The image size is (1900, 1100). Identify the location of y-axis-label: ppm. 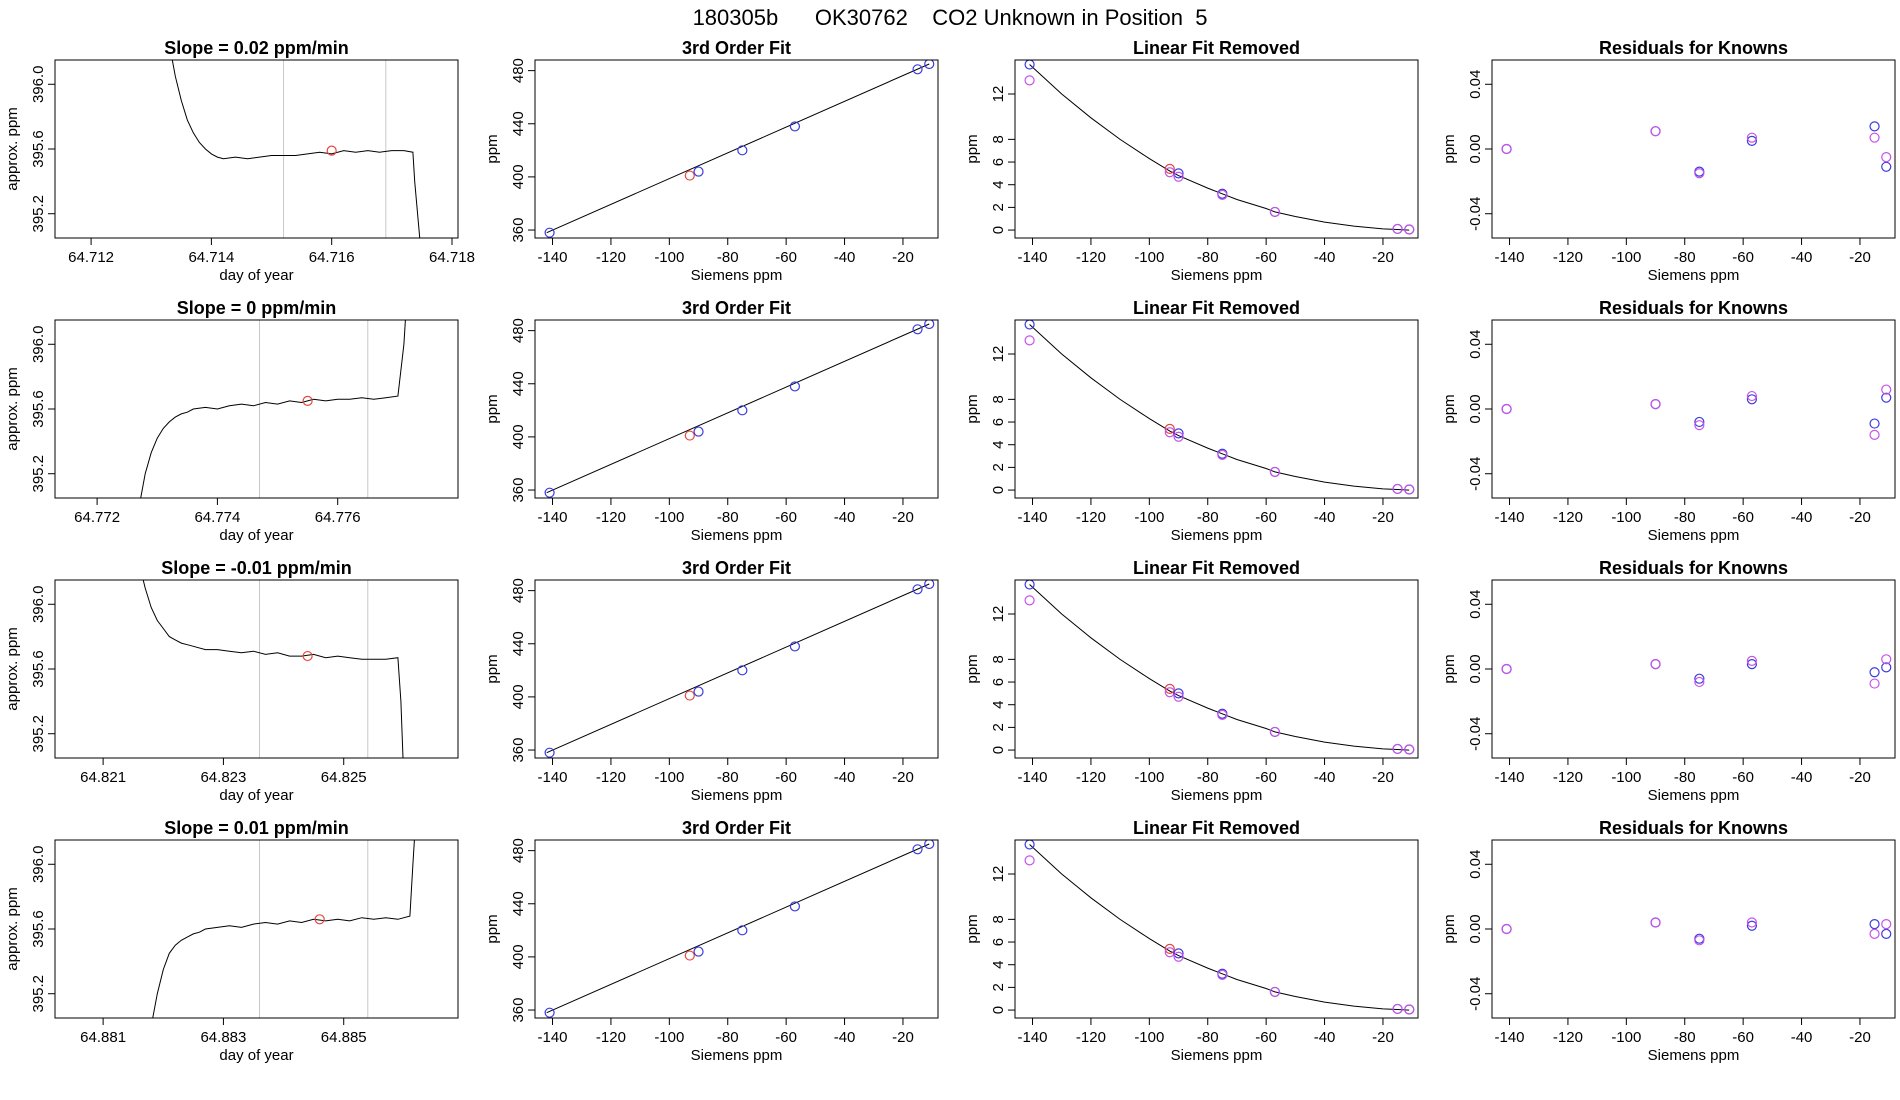
(492, 148).